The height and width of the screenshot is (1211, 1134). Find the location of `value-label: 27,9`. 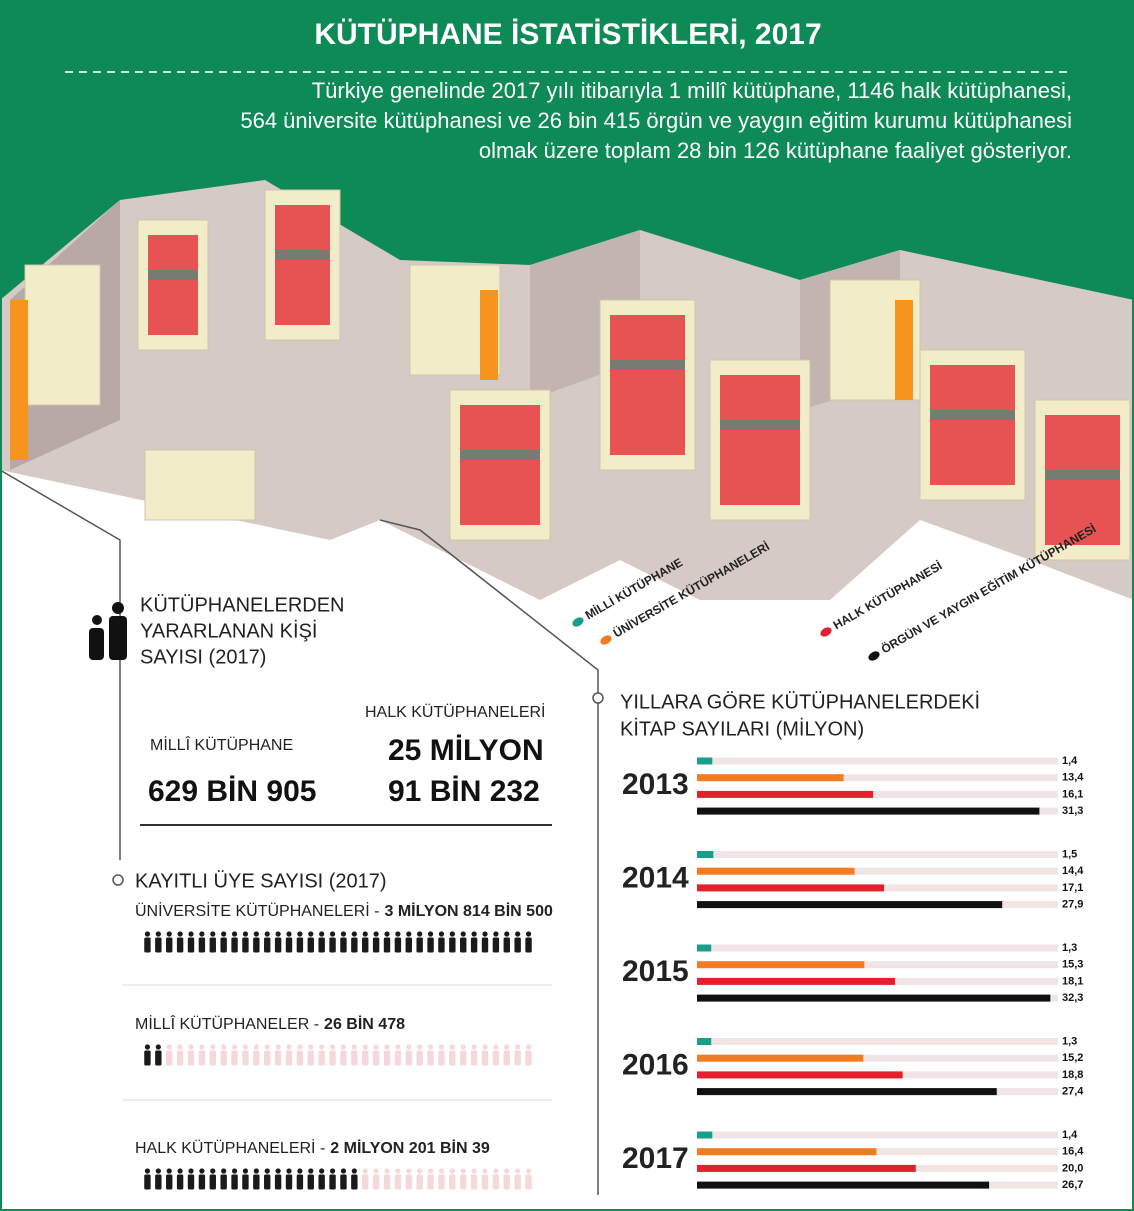

value-label: 27,9 is located at coordinates (1072, 905).